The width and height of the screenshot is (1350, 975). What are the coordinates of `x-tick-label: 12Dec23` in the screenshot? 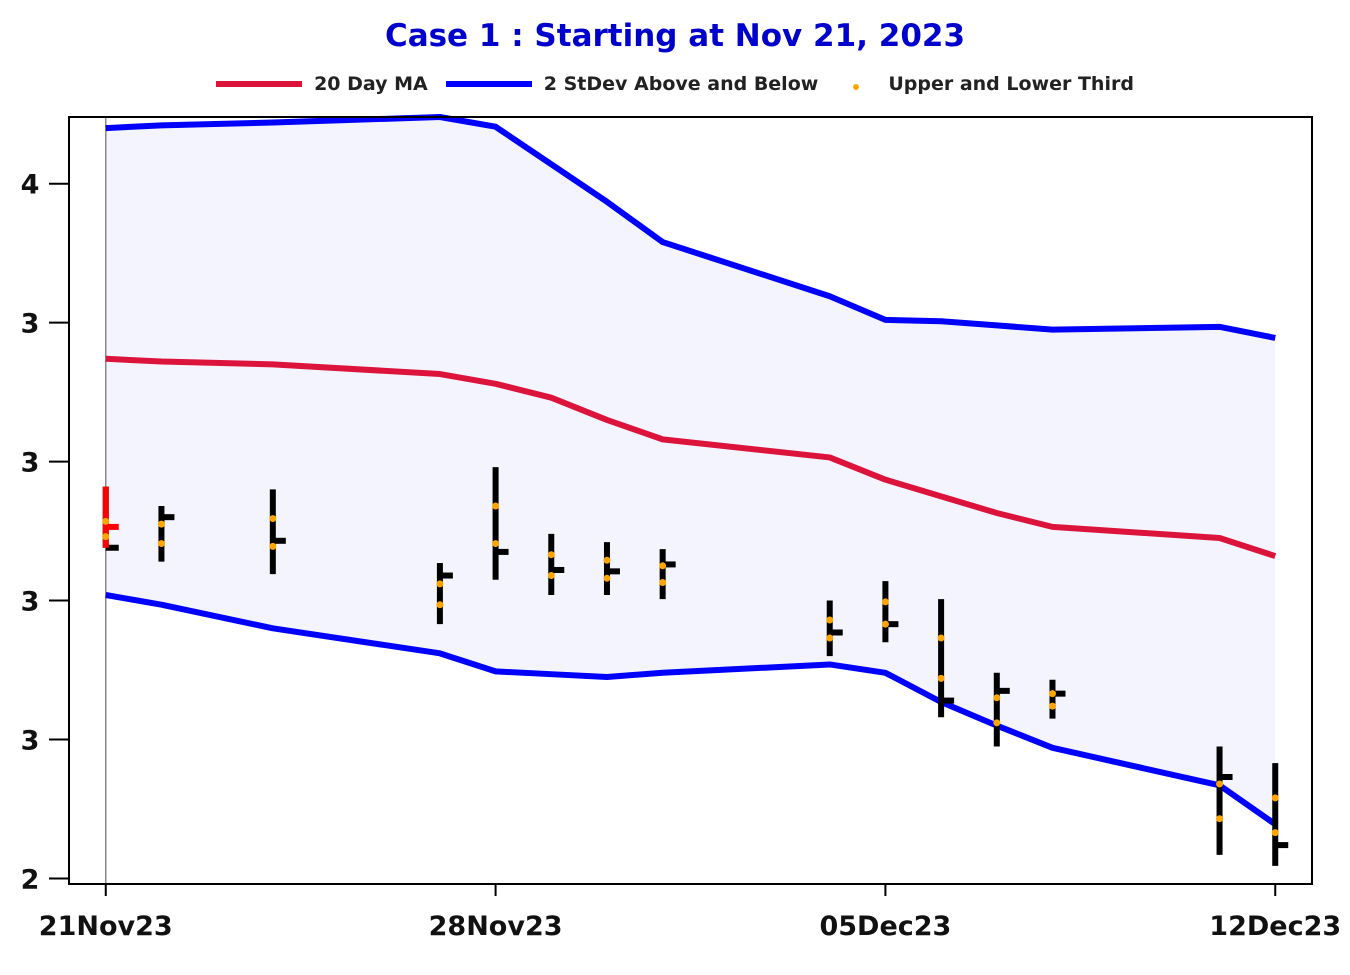 It's located at (1275, 926).